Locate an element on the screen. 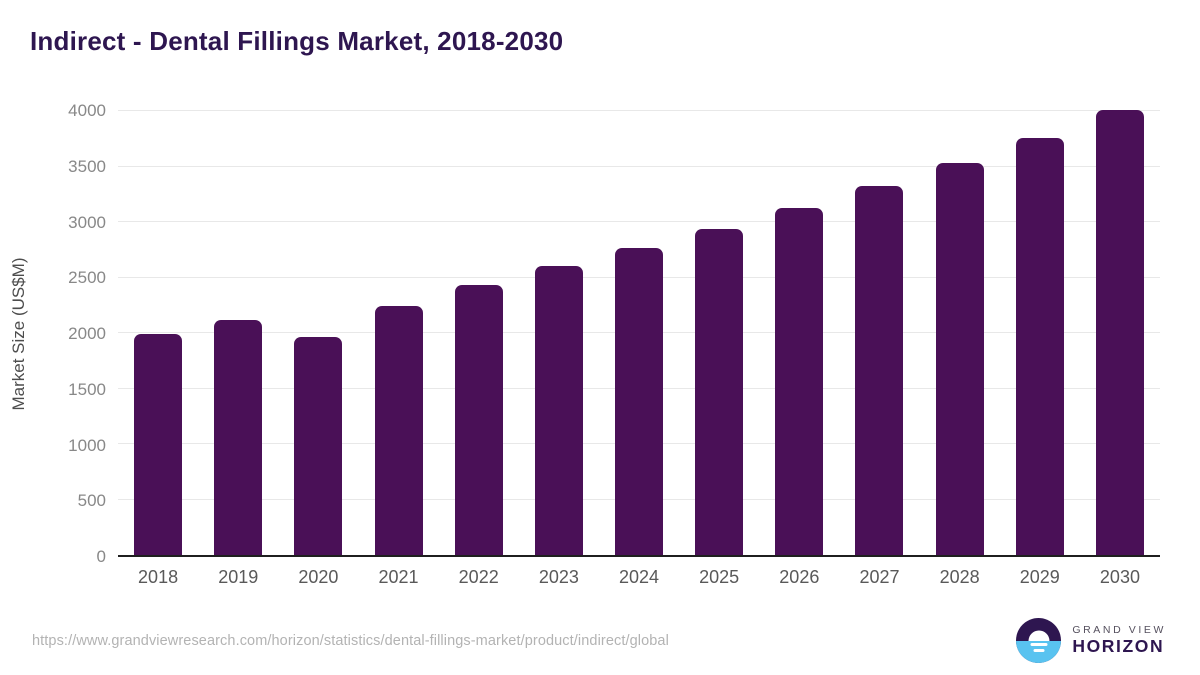 This screenshot has height=675, width=1200. y-axis-ticks: 0 500 1000 1500 2000 2500 3000 3500 4000 is located at coordinates (78, 333).